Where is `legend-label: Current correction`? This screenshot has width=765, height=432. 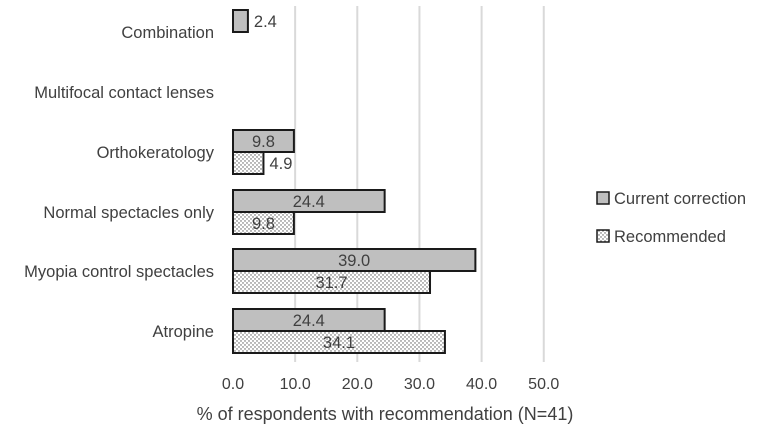
legend-label: Current correction is located at coordinates (680, 199).